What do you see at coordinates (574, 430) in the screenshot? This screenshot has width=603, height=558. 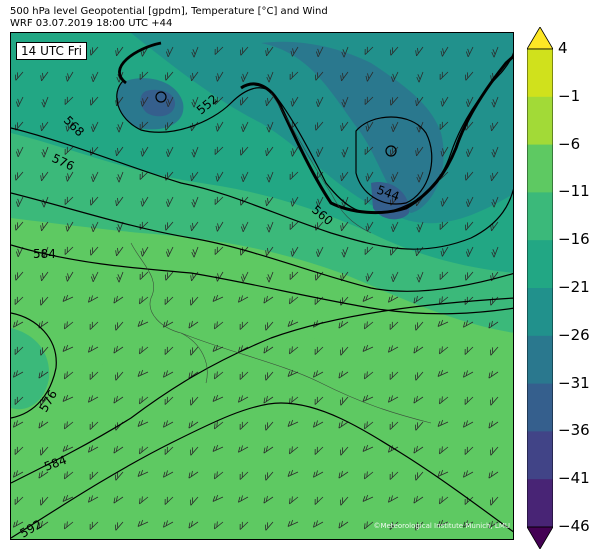 I see `colorbar-tick-label: −36` at bounding box center [574, 430].